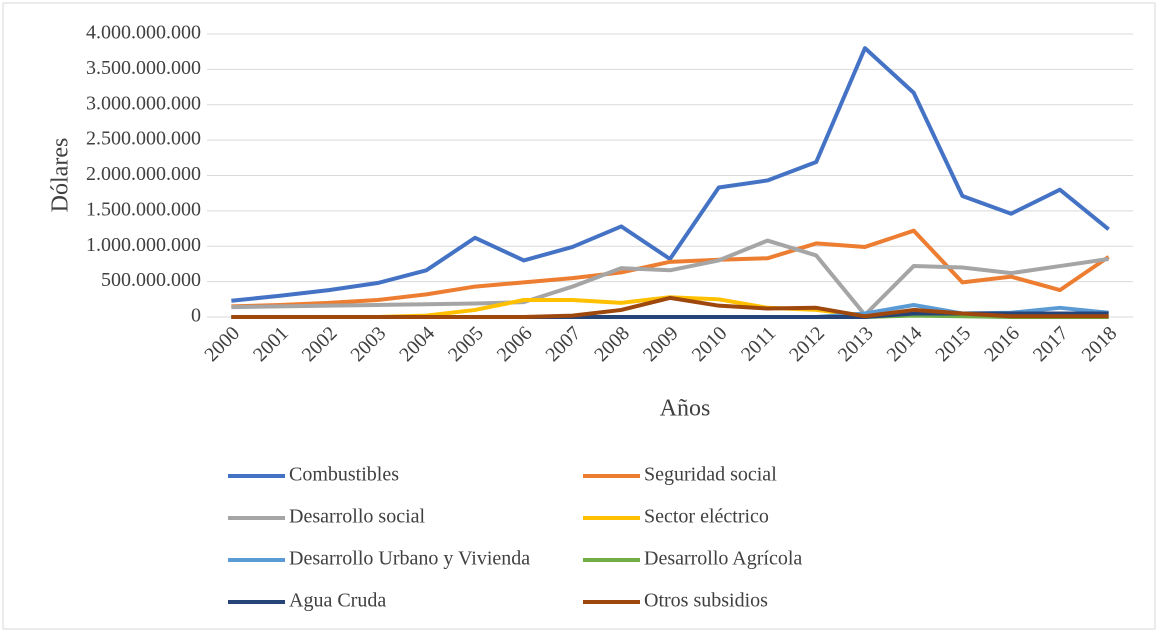 The height and width of the screenshot is (632, 1158). I want to click on x-tick-label: 2004, so click(417, 344).